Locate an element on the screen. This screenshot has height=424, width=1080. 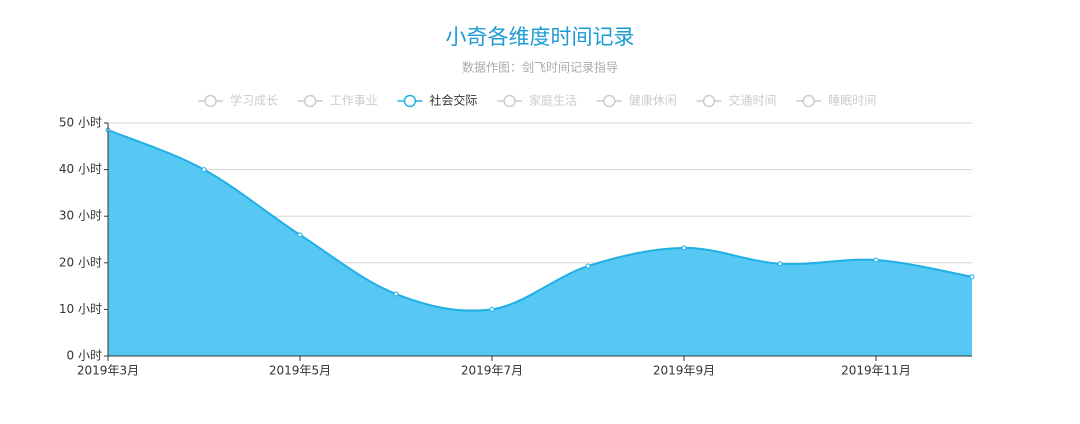
legend-label: 交通时间 is located at coordinates (753, 100).